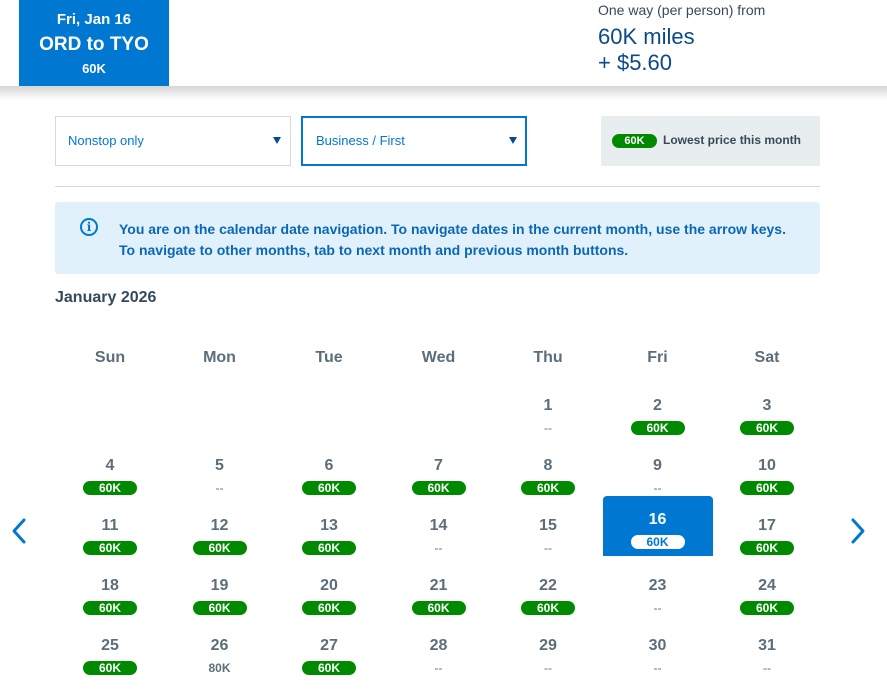 The height and width of the screenshot is (699, 887). Describe the element at coordinates (767, 599) in the screenshot. I see `calendar-day-24: 24 60K` at that location.